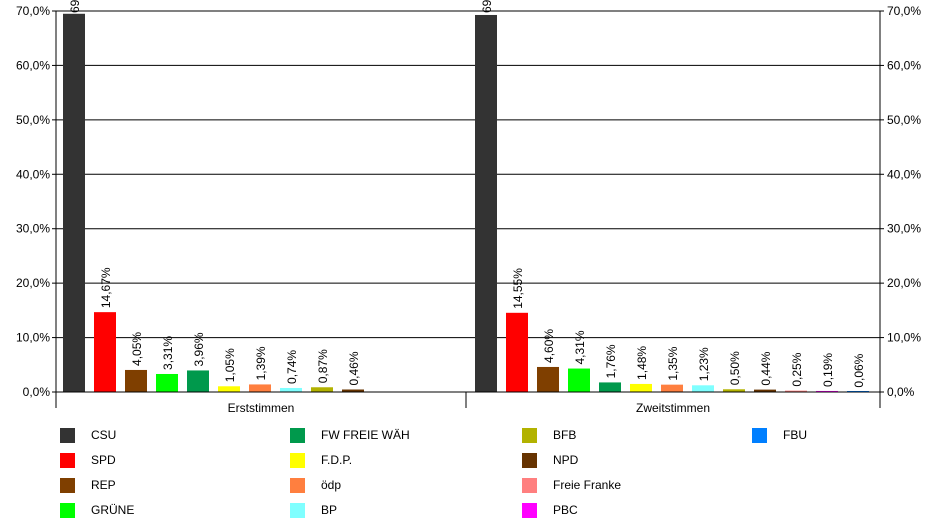  Describe the element at coordinates (904, 229) in the screenshot. I see `y-tick-label-right: 30,0%` at that location.